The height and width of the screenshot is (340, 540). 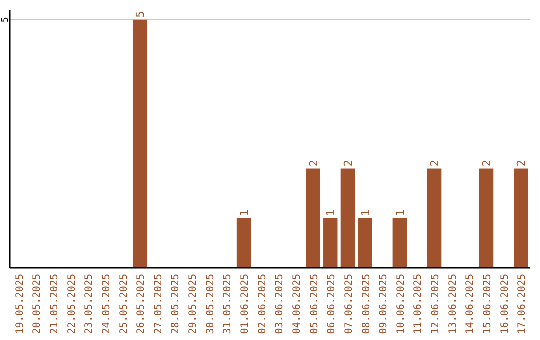 I want to click on x-tick-label: 25.05.2025, so click(x=124, y=304).